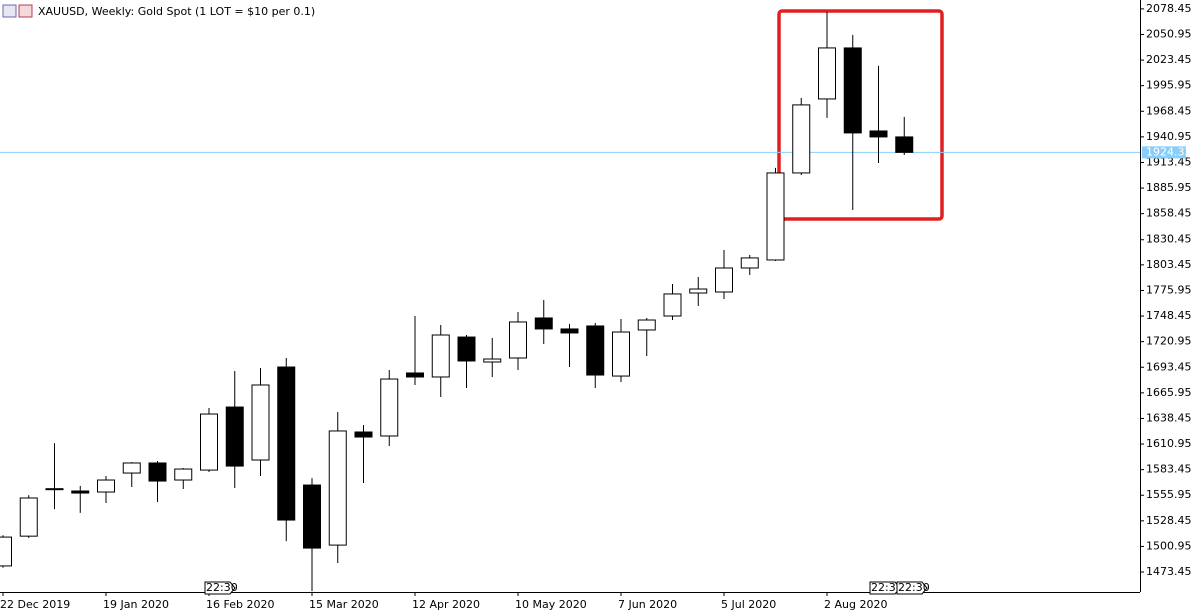 The width and height of the screenshot is (1199, 611). I want to click on y-tick-label: 1858.45, so click(1169, 213).